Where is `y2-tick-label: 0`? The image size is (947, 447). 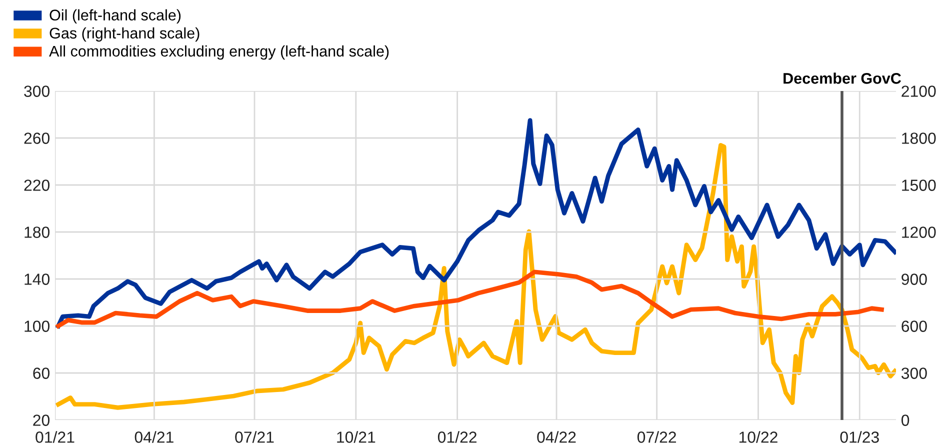
y2-tick-label: 0 is located at coordinates (905, 420).